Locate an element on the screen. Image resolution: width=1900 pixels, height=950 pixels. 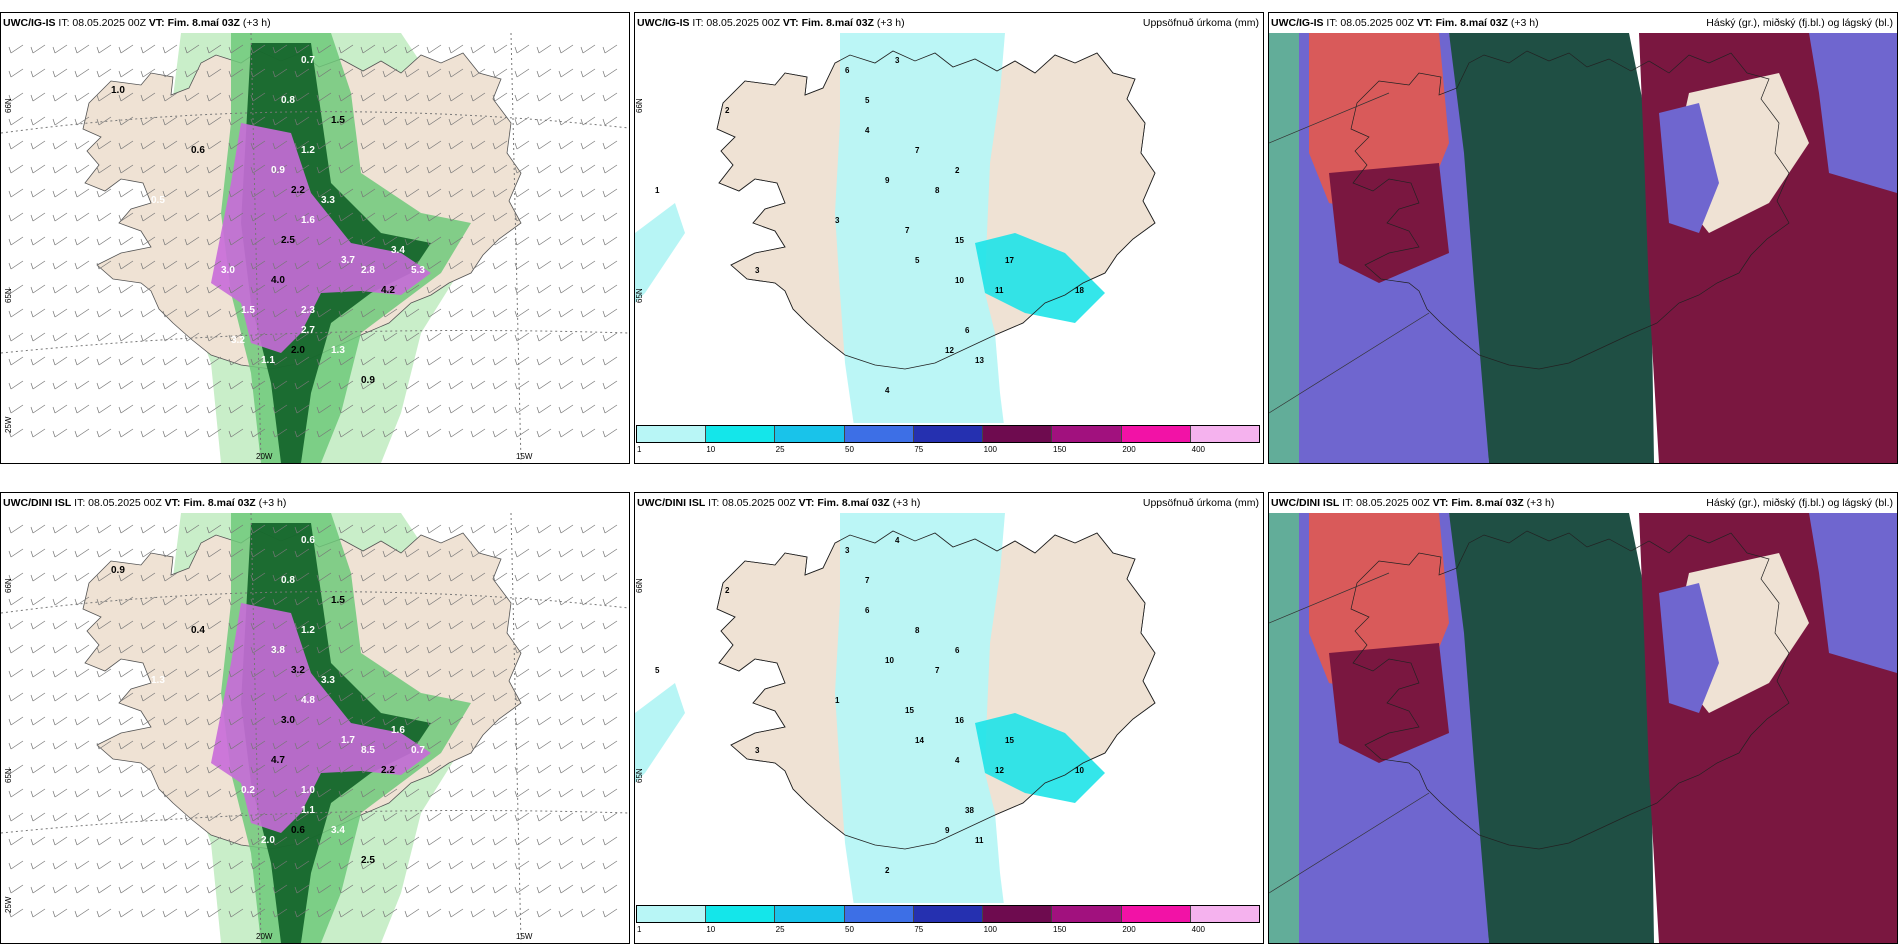
precip-value-label: 11 is located at coordinates (999, 290).